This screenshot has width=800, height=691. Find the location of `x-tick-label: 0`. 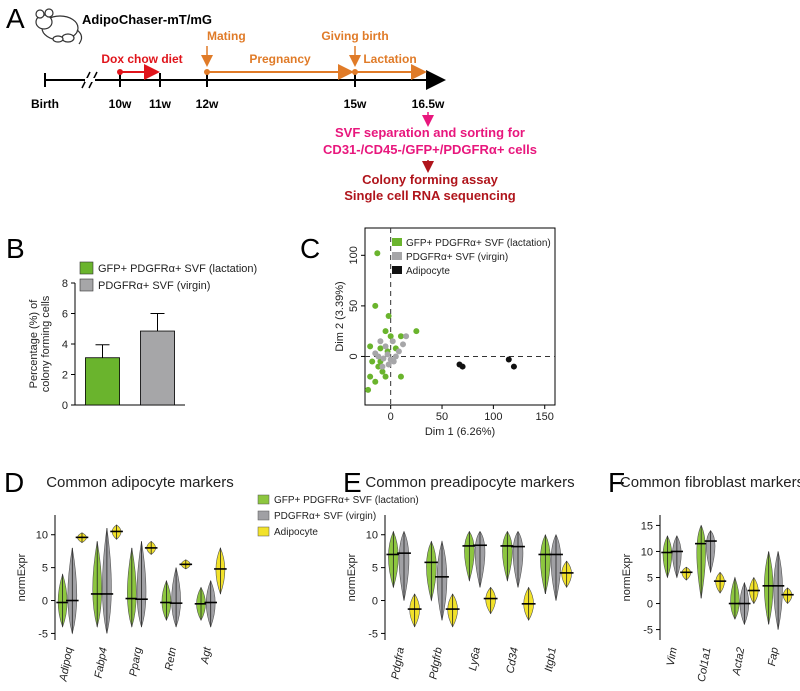

x-tick-label: 0 is located at coordinates (391, 417).